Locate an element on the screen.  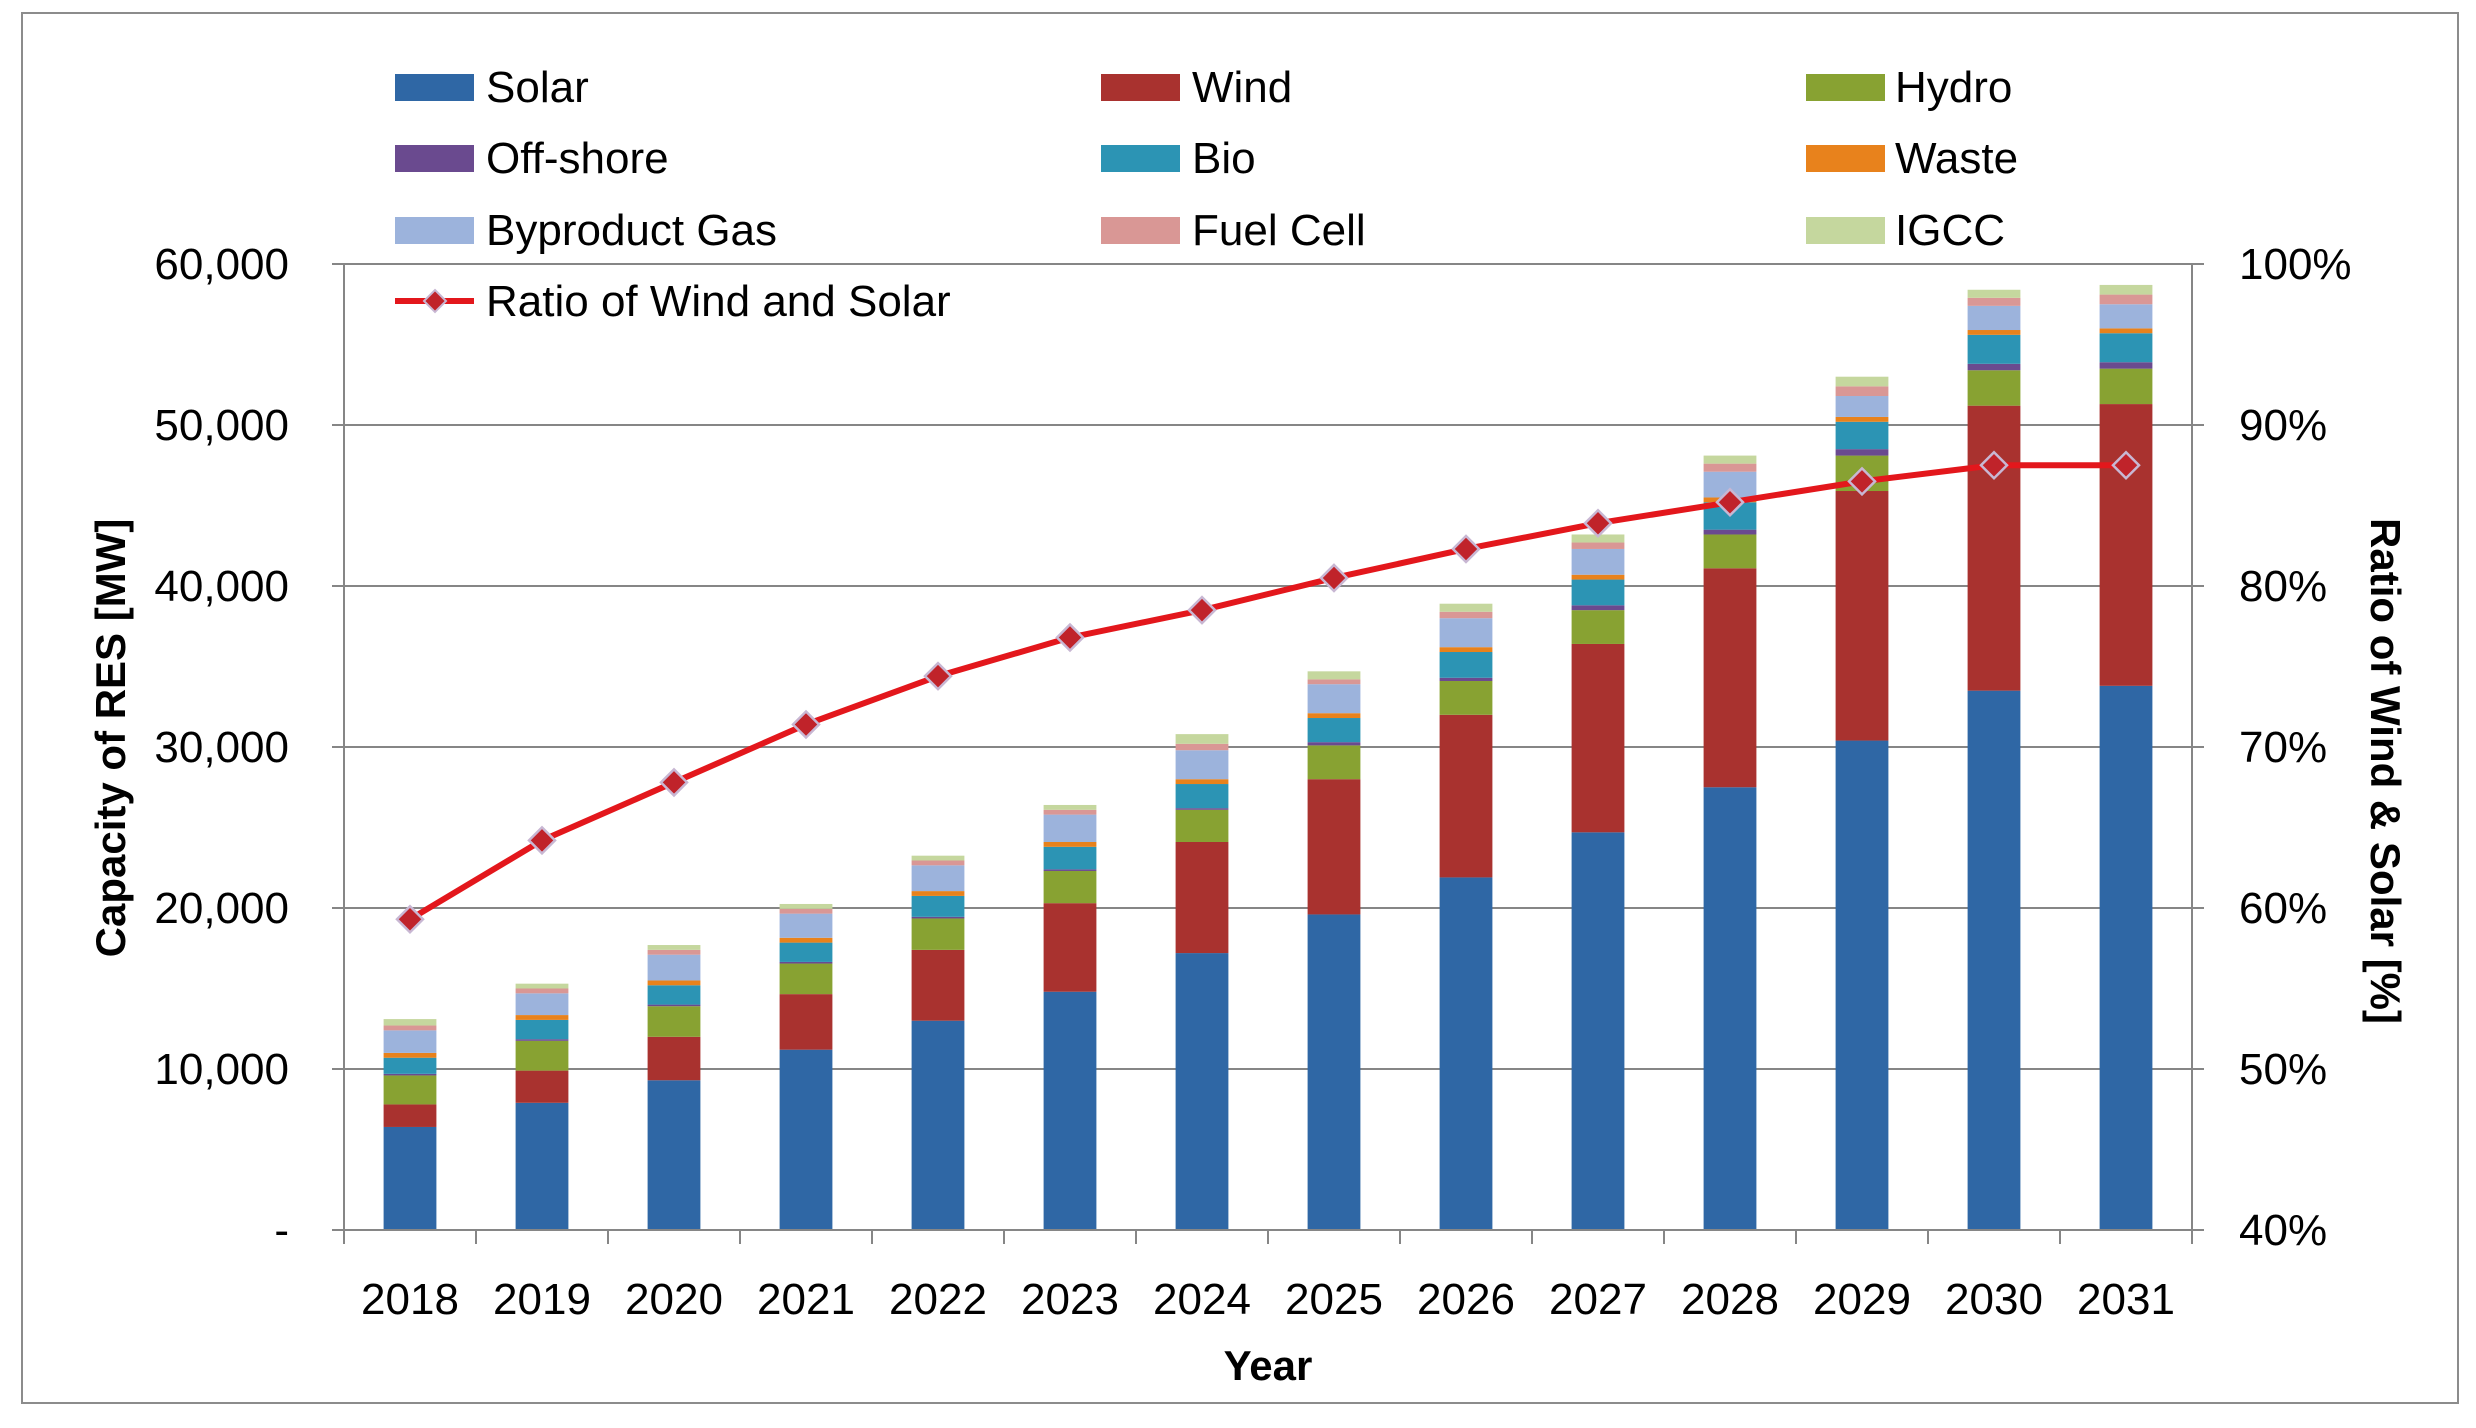
bar-2018-wind is located at coordinates (410, 1115).